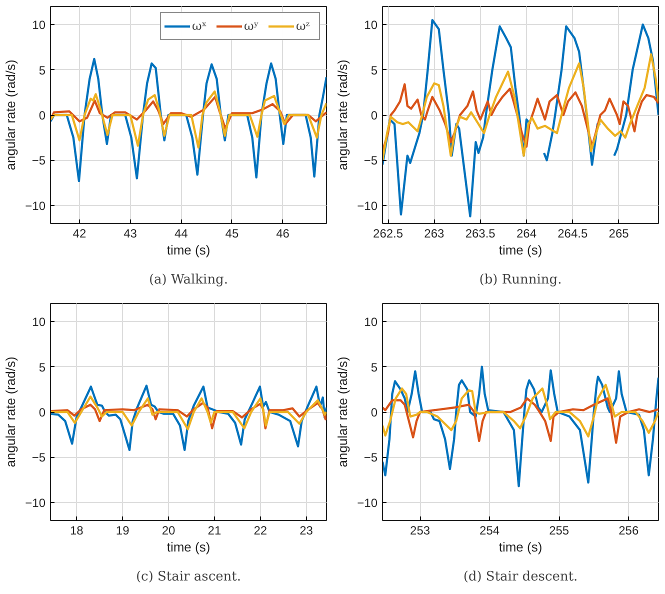 The width and height of the screenshot is (665, 594). I want to click on x-tick-label: 20, so click(169, 531).